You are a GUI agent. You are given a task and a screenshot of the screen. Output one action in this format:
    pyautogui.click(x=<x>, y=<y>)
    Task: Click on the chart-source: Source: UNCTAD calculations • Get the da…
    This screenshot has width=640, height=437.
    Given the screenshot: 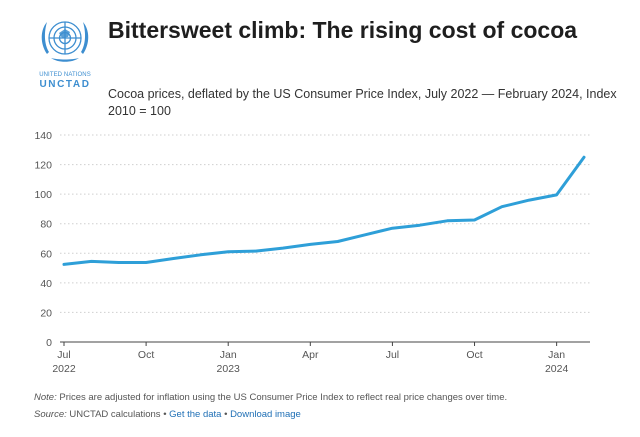 What is the action you would take?
    pyautogui.click(x=167, y=414)
    